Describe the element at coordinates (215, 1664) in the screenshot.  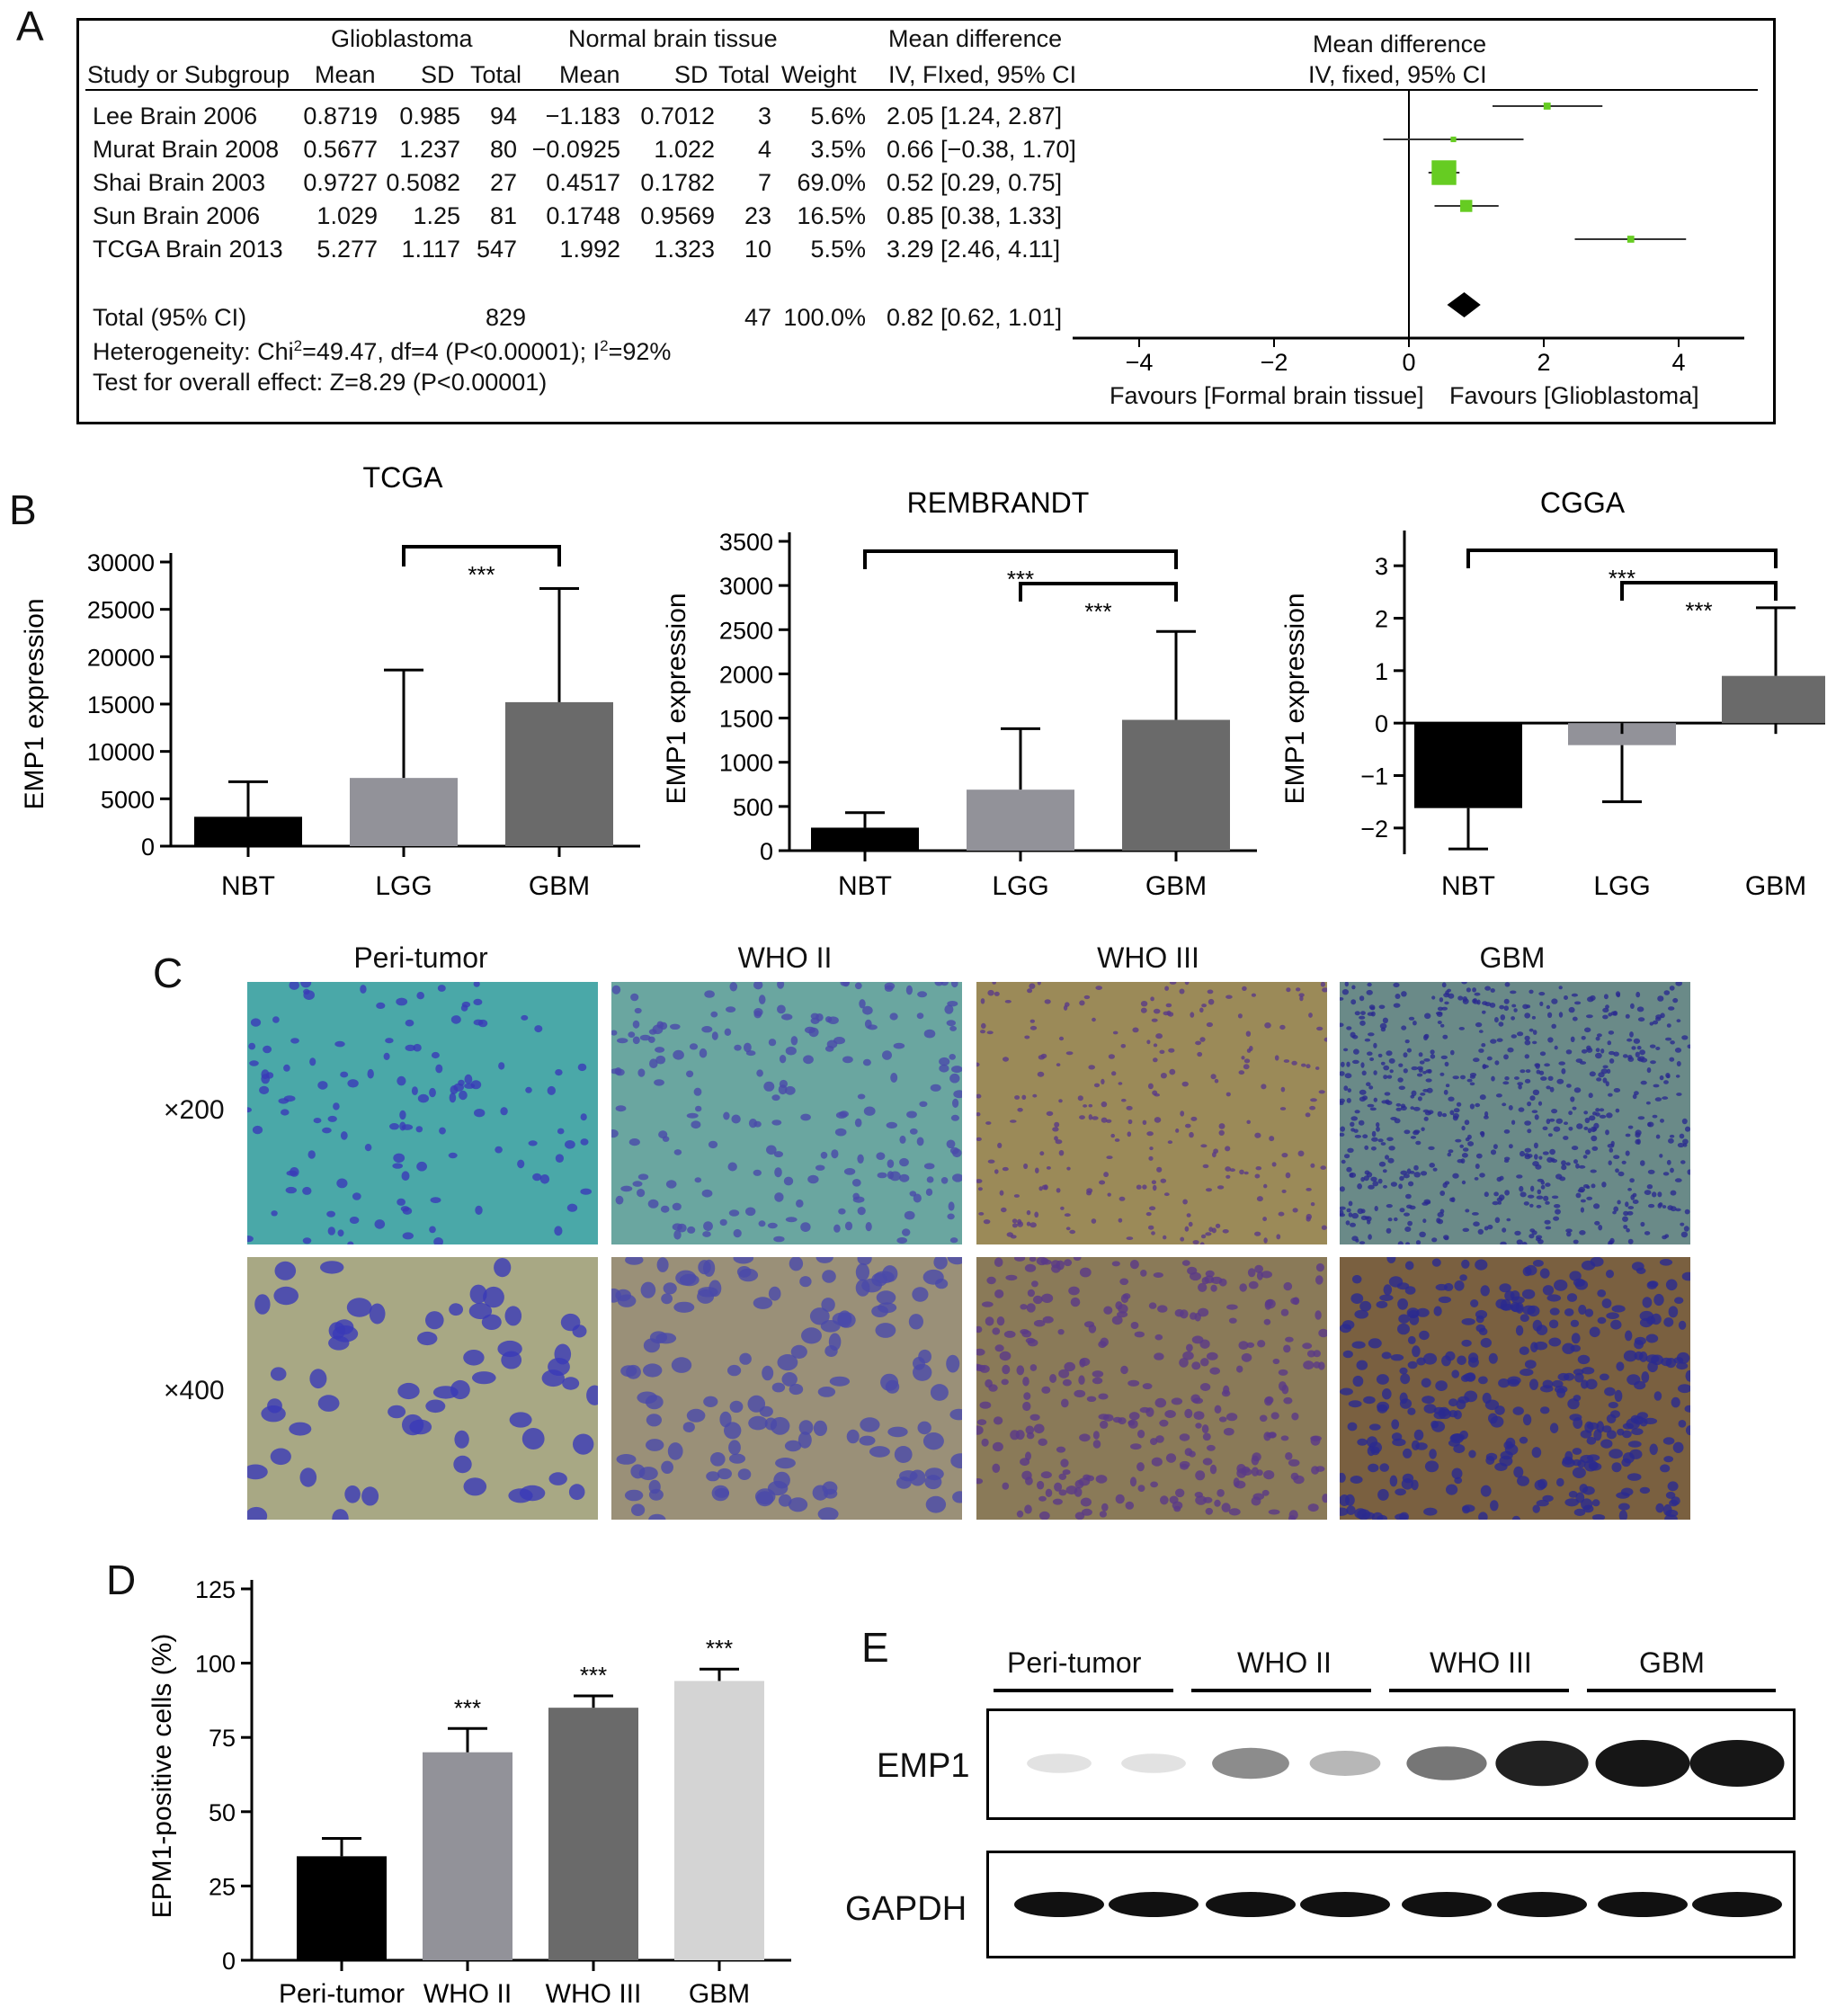
I see `chart-y-tick-label: 100` at that location.